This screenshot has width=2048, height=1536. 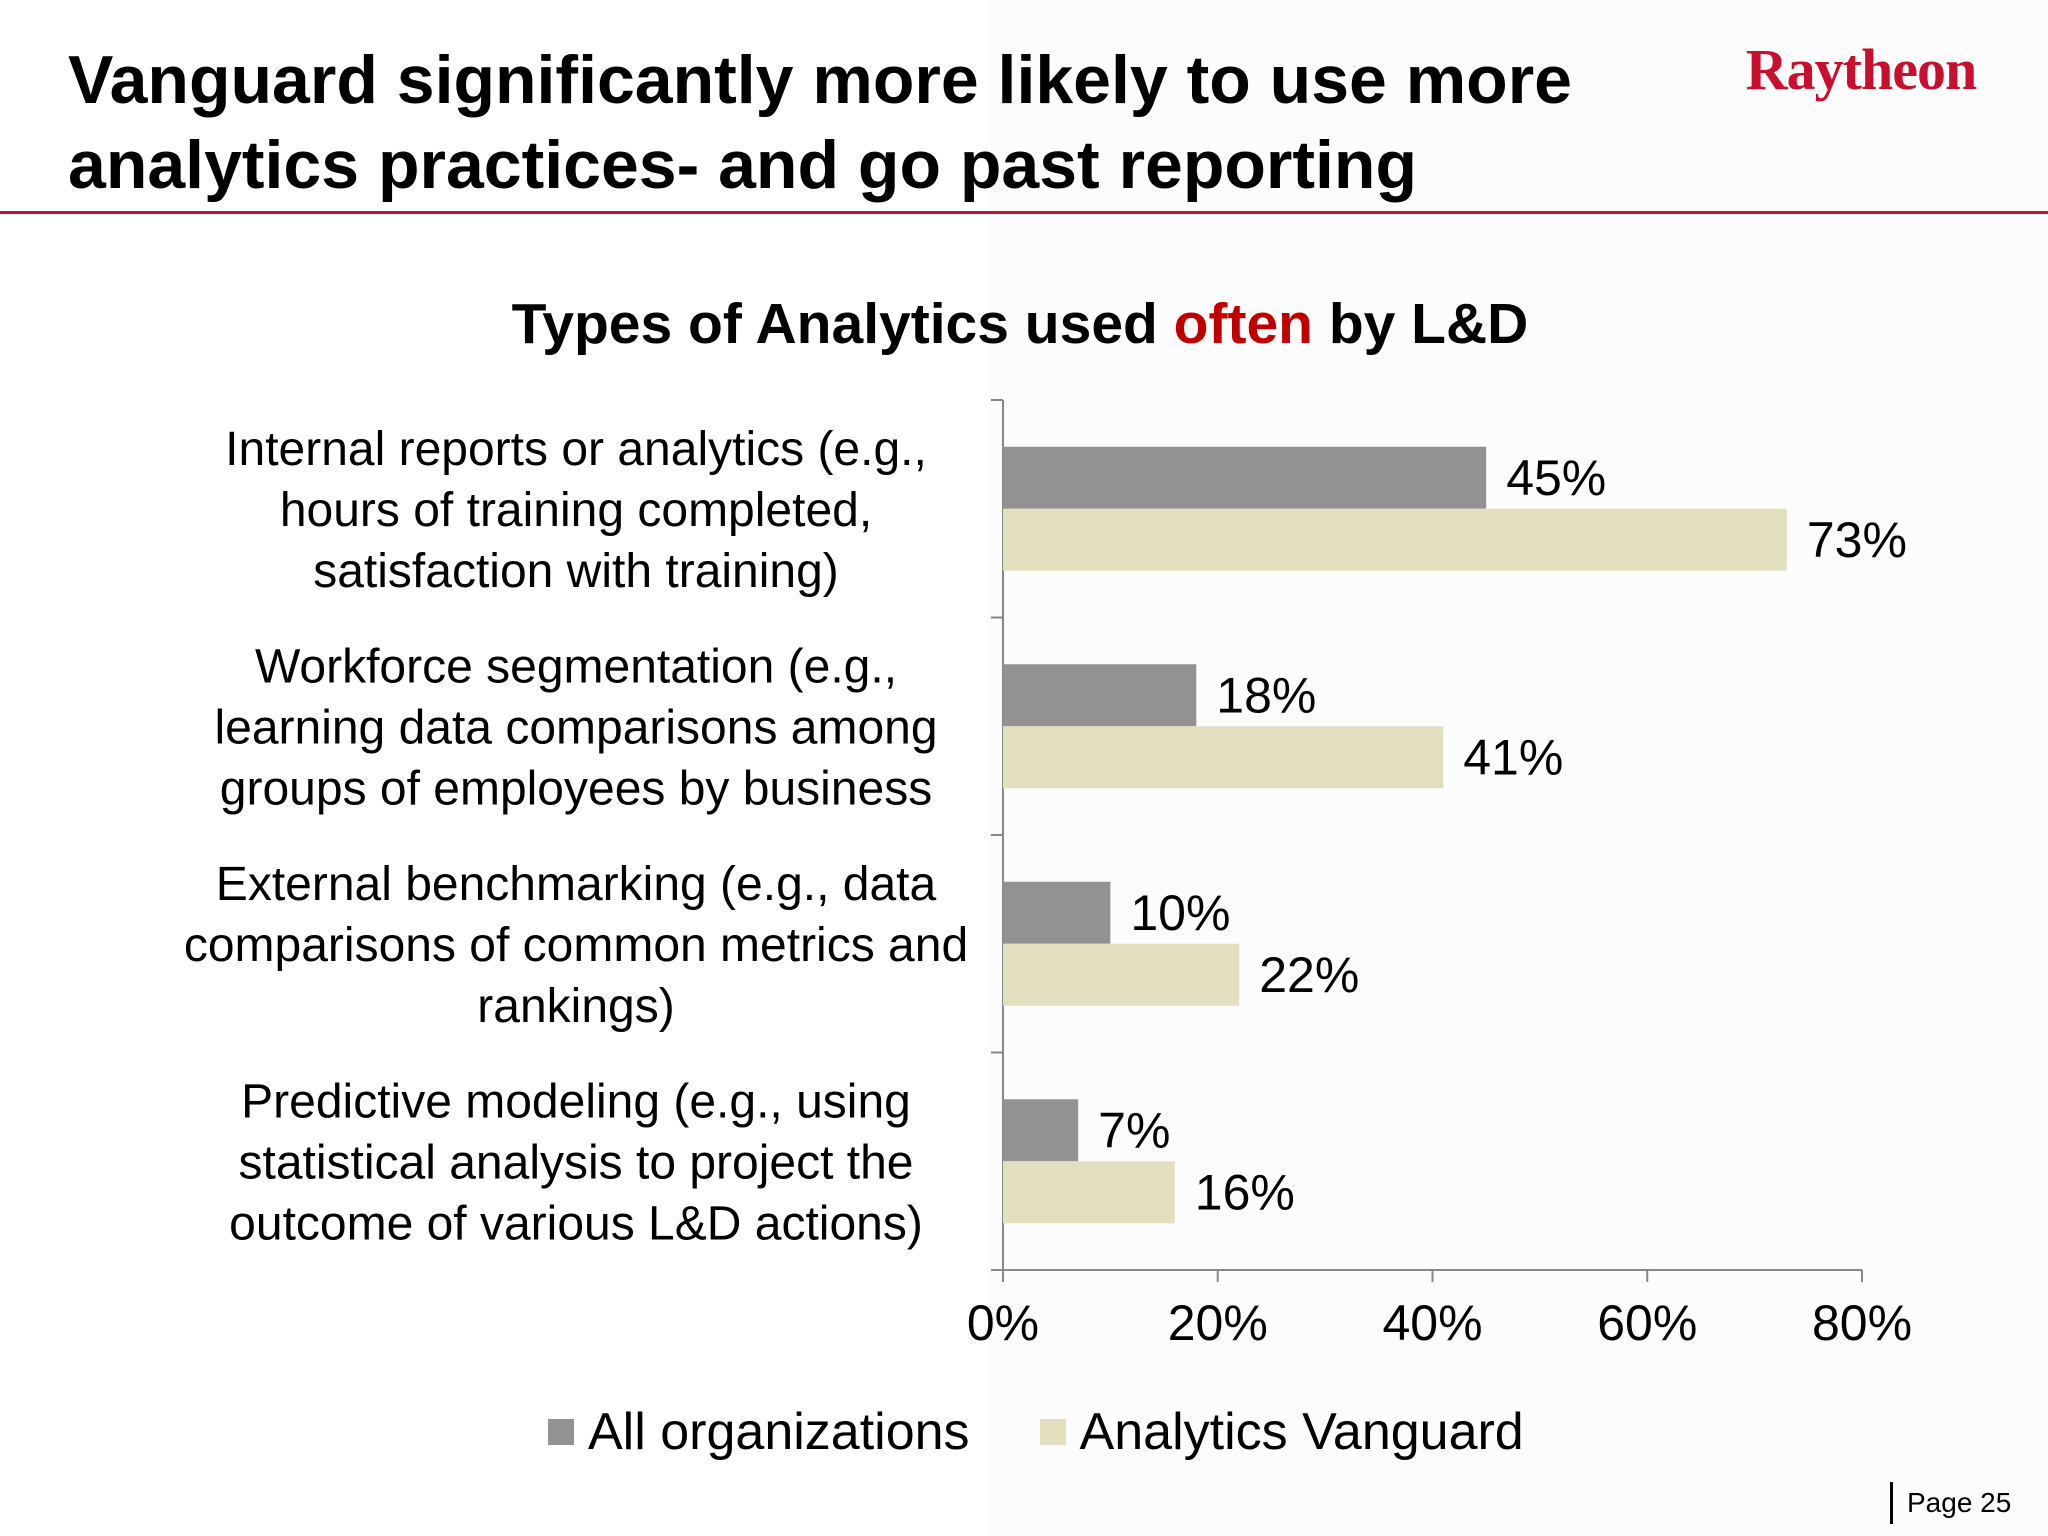 What do you see at coordinates (576, 510) in the screenshot?
I see `category-label: hours of training completed,` at bounding box center [576, 510].